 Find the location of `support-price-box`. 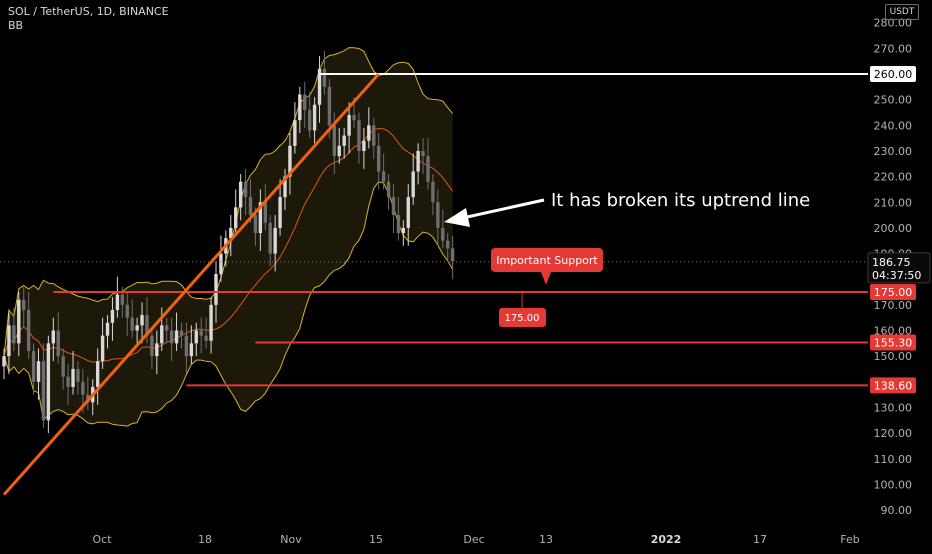

support-price-box is located at coordinates (522, 317).